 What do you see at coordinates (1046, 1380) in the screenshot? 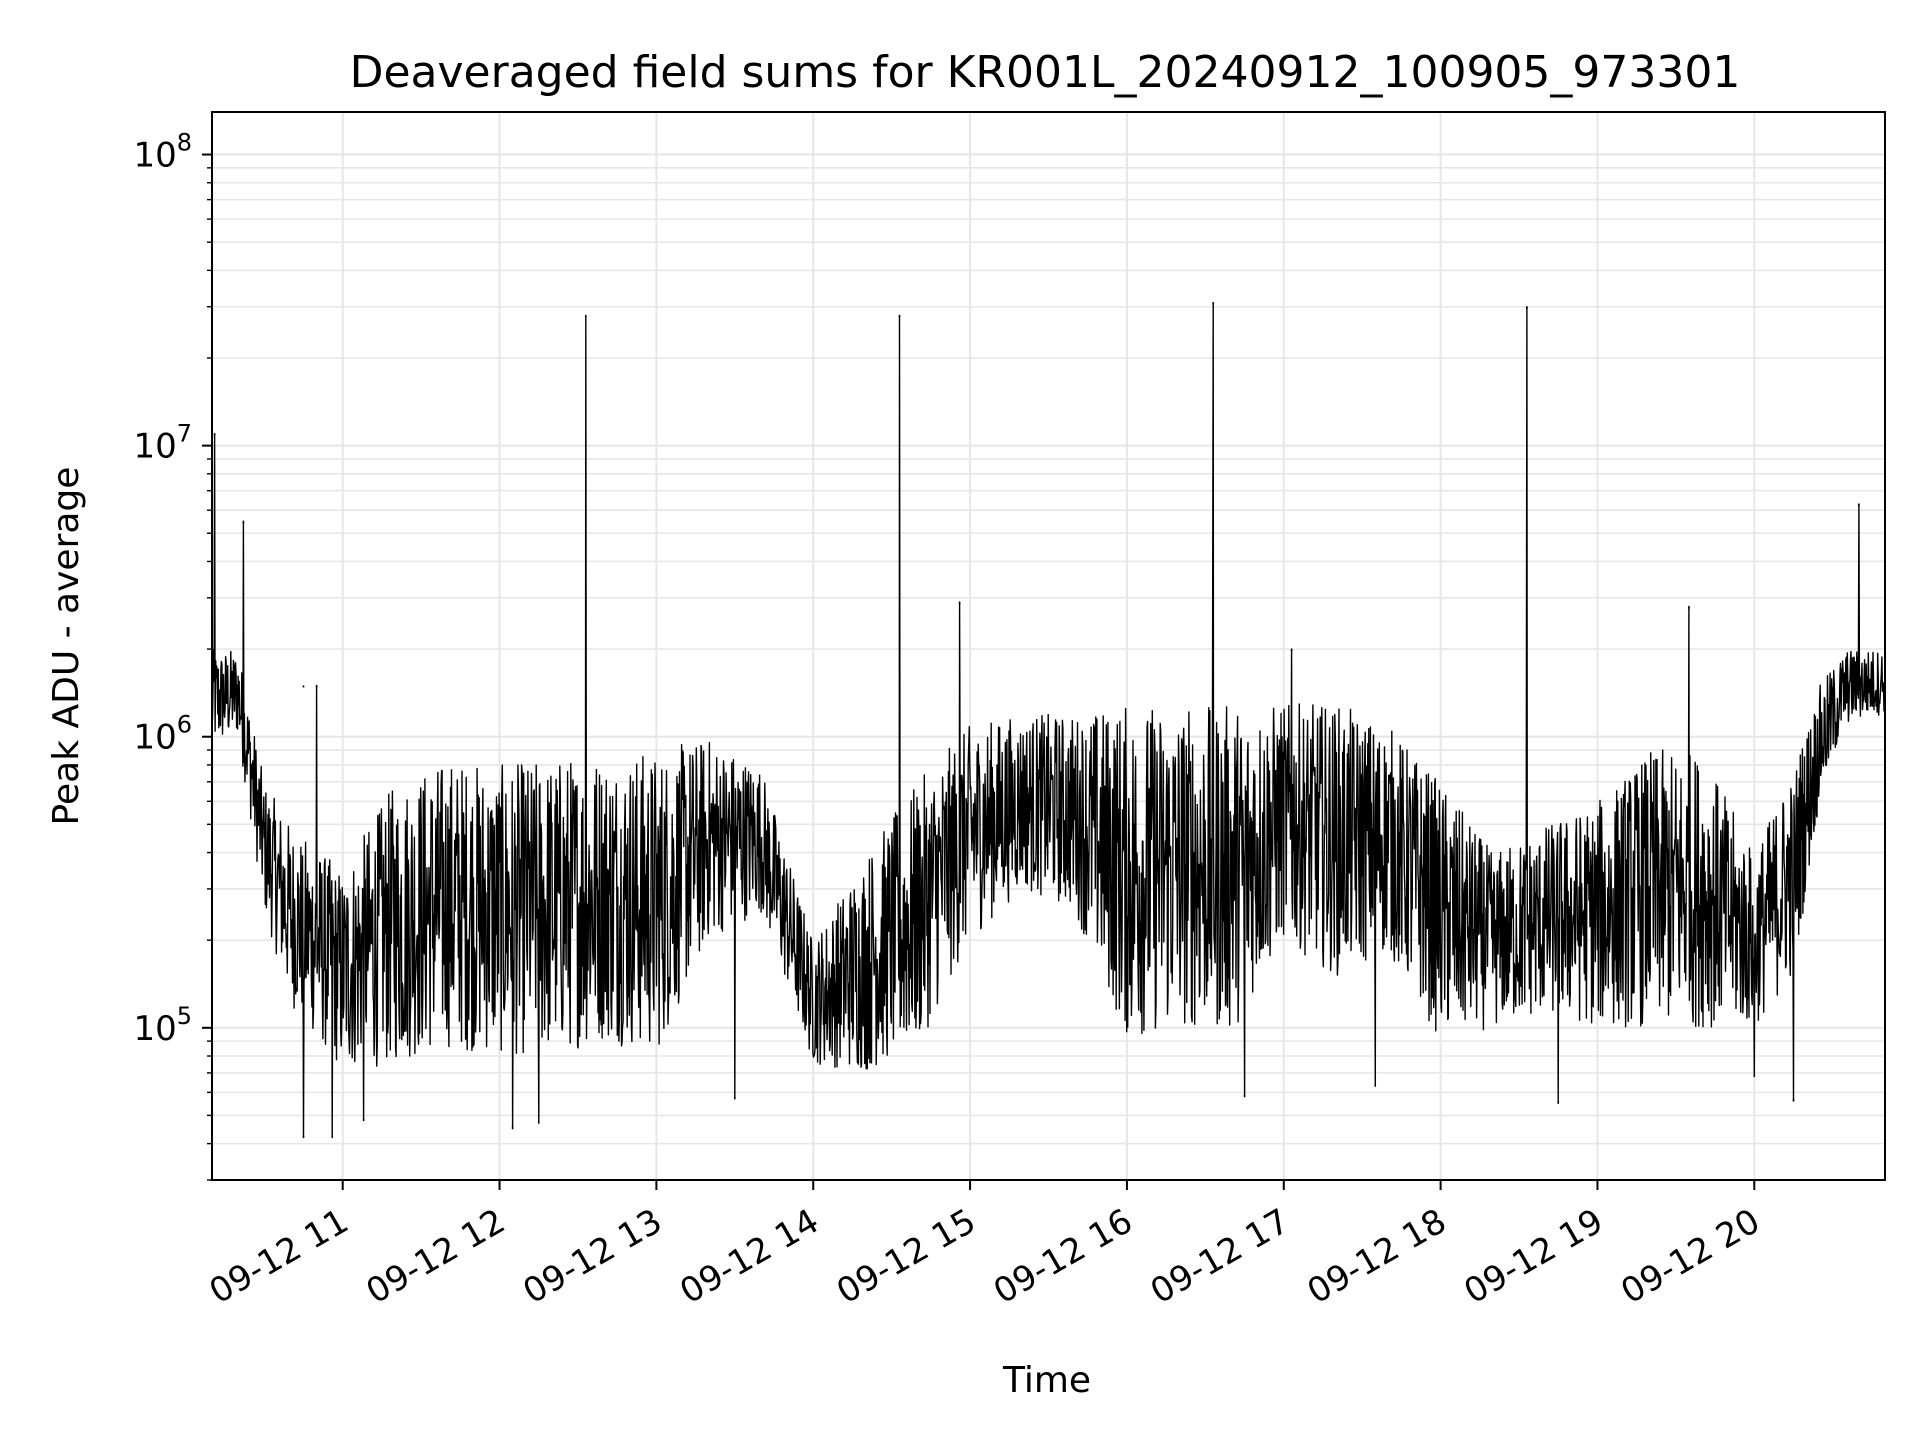
I see `x-axis-title: Time` at bounding box center [1046, 1380].